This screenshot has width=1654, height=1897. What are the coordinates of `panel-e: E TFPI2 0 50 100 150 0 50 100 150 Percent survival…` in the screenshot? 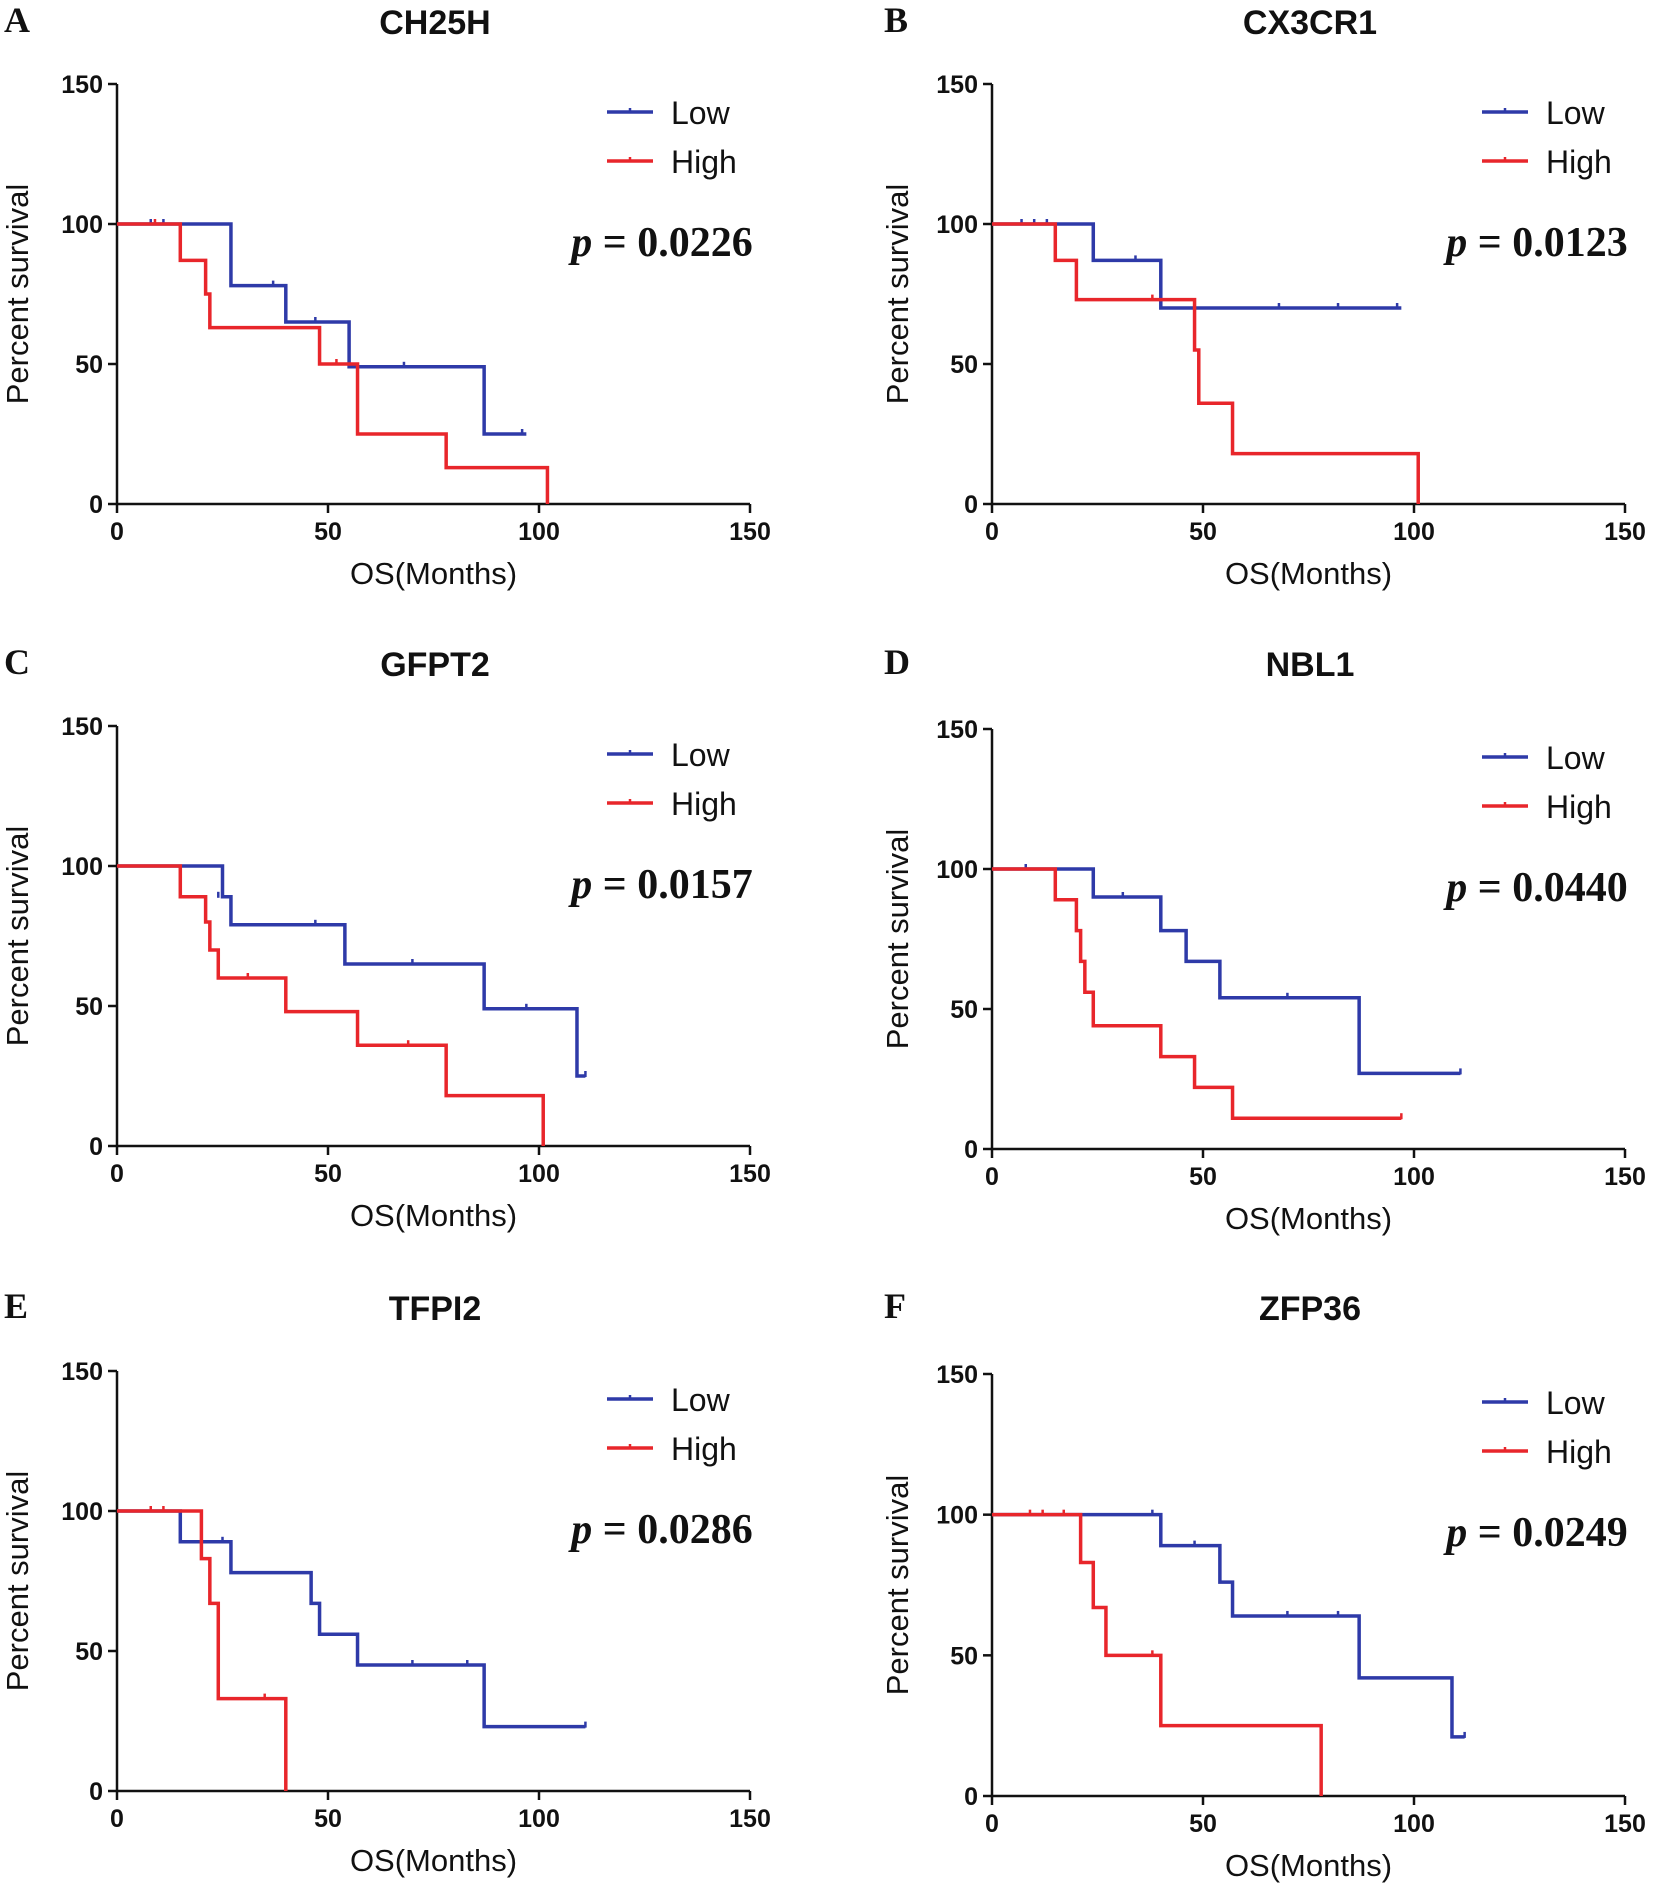 It's located at (385, 1582).